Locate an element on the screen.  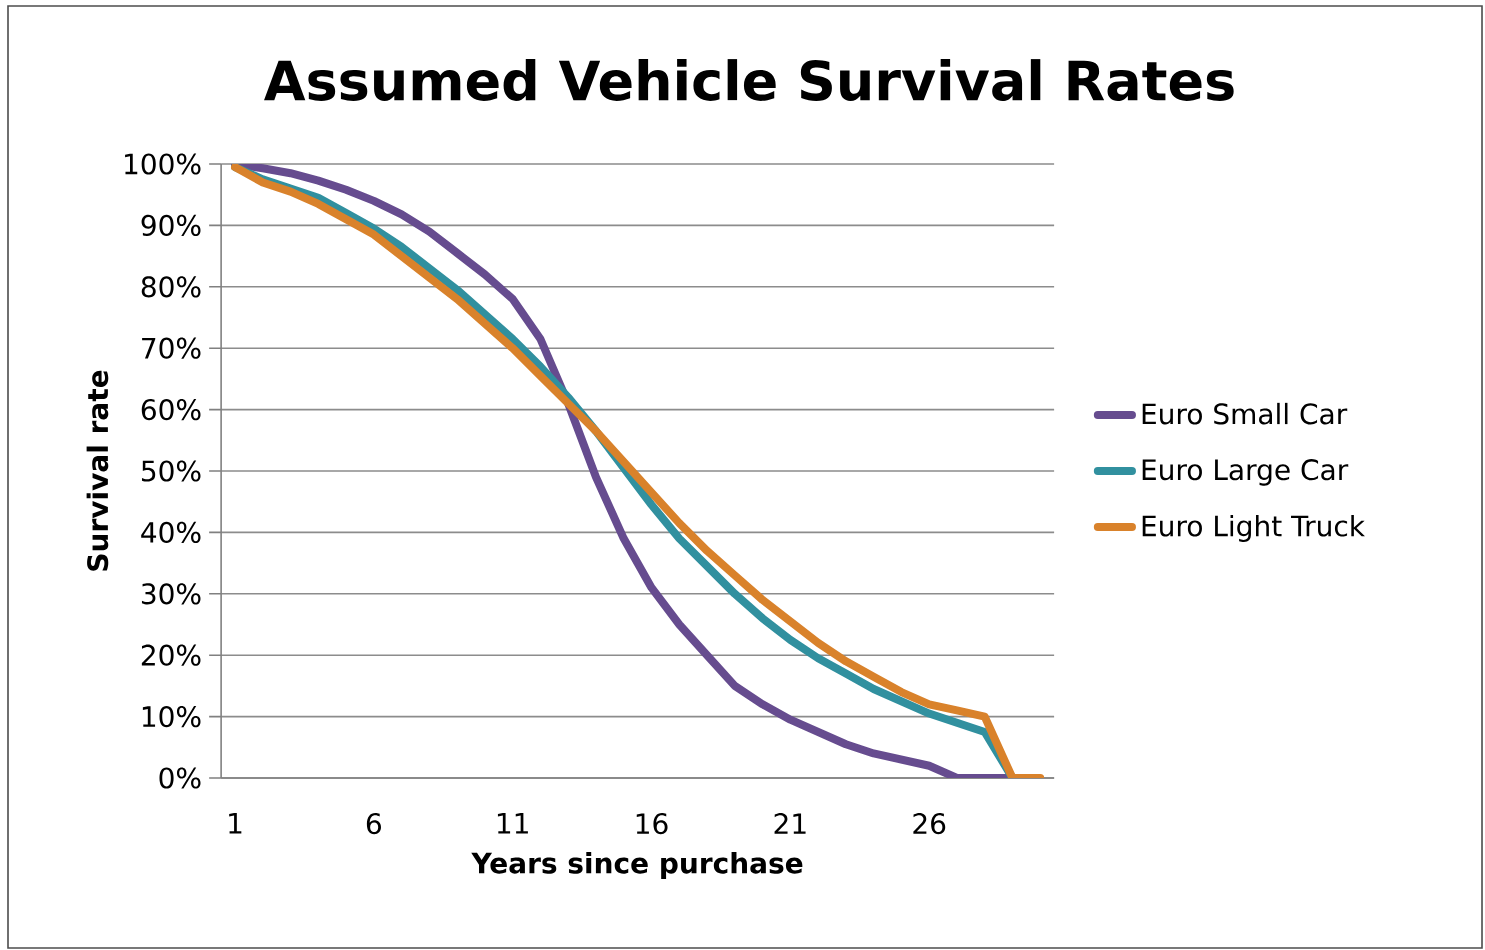
y-tick-label: 40% is located at coordinates (171, 532).